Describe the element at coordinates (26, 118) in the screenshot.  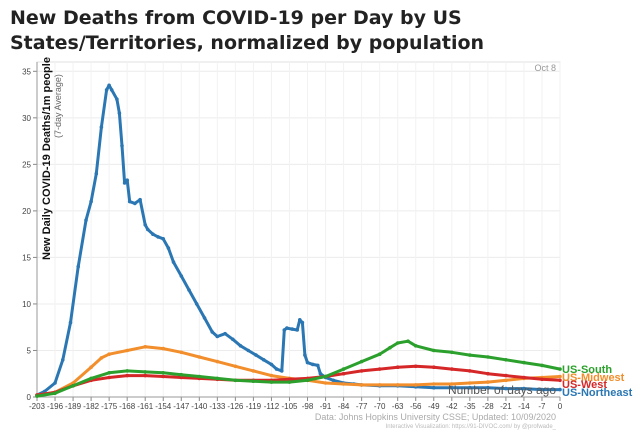
I see `y-tick-label: 30` at that location.